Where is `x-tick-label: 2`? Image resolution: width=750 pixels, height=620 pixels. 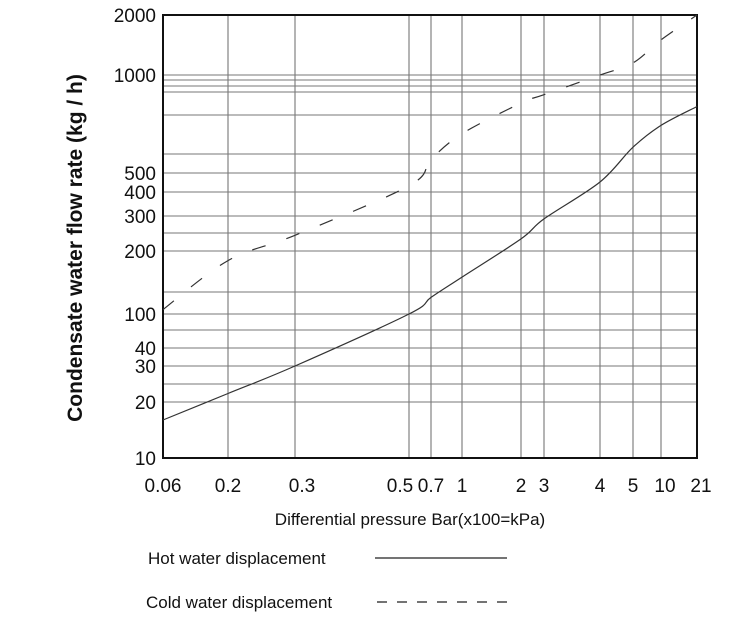 x-tick-label: 2 is located at coordinates (521, 486).